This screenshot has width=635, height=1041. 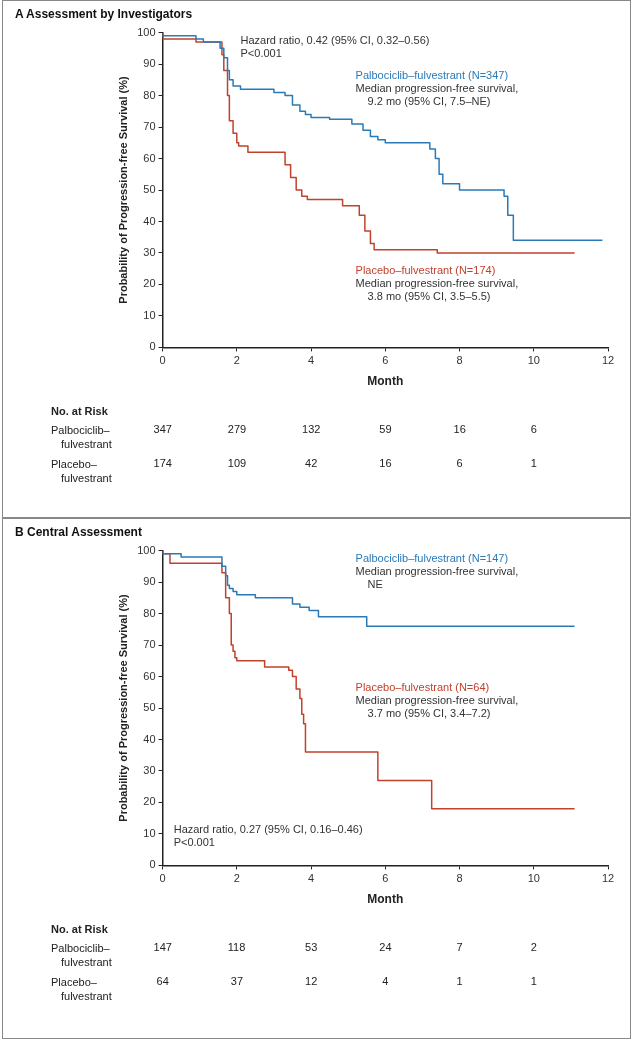 I want to click on text: Placebo–fulvestrant (N=64), so click(x=422, y=687).